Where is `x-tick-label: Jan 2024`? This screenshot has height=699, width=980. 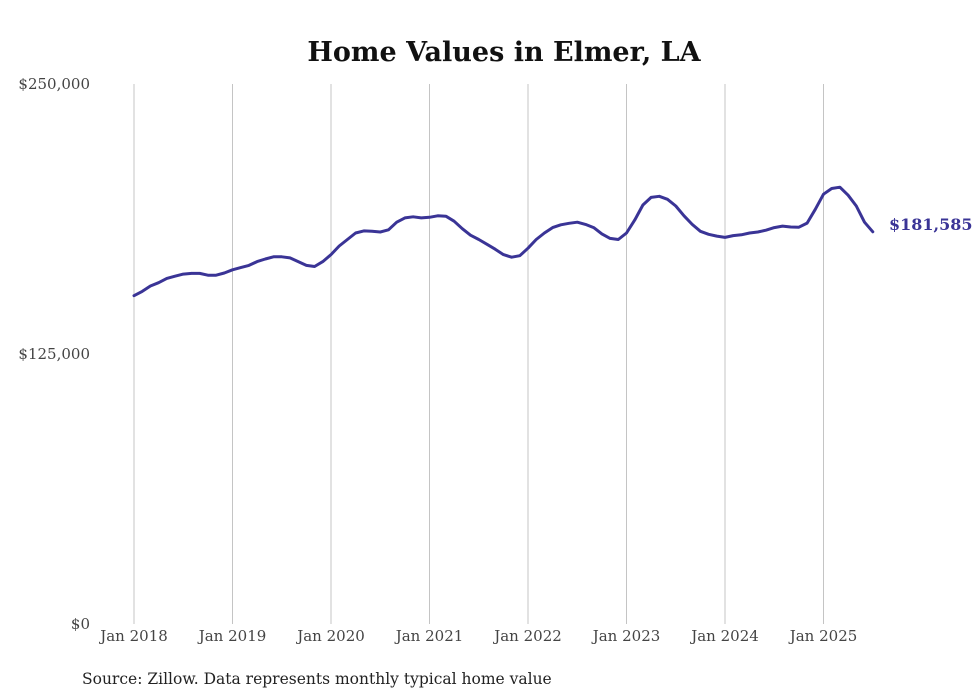 x-tick-label: Jan 2024 is located at coordinates (724, 636).